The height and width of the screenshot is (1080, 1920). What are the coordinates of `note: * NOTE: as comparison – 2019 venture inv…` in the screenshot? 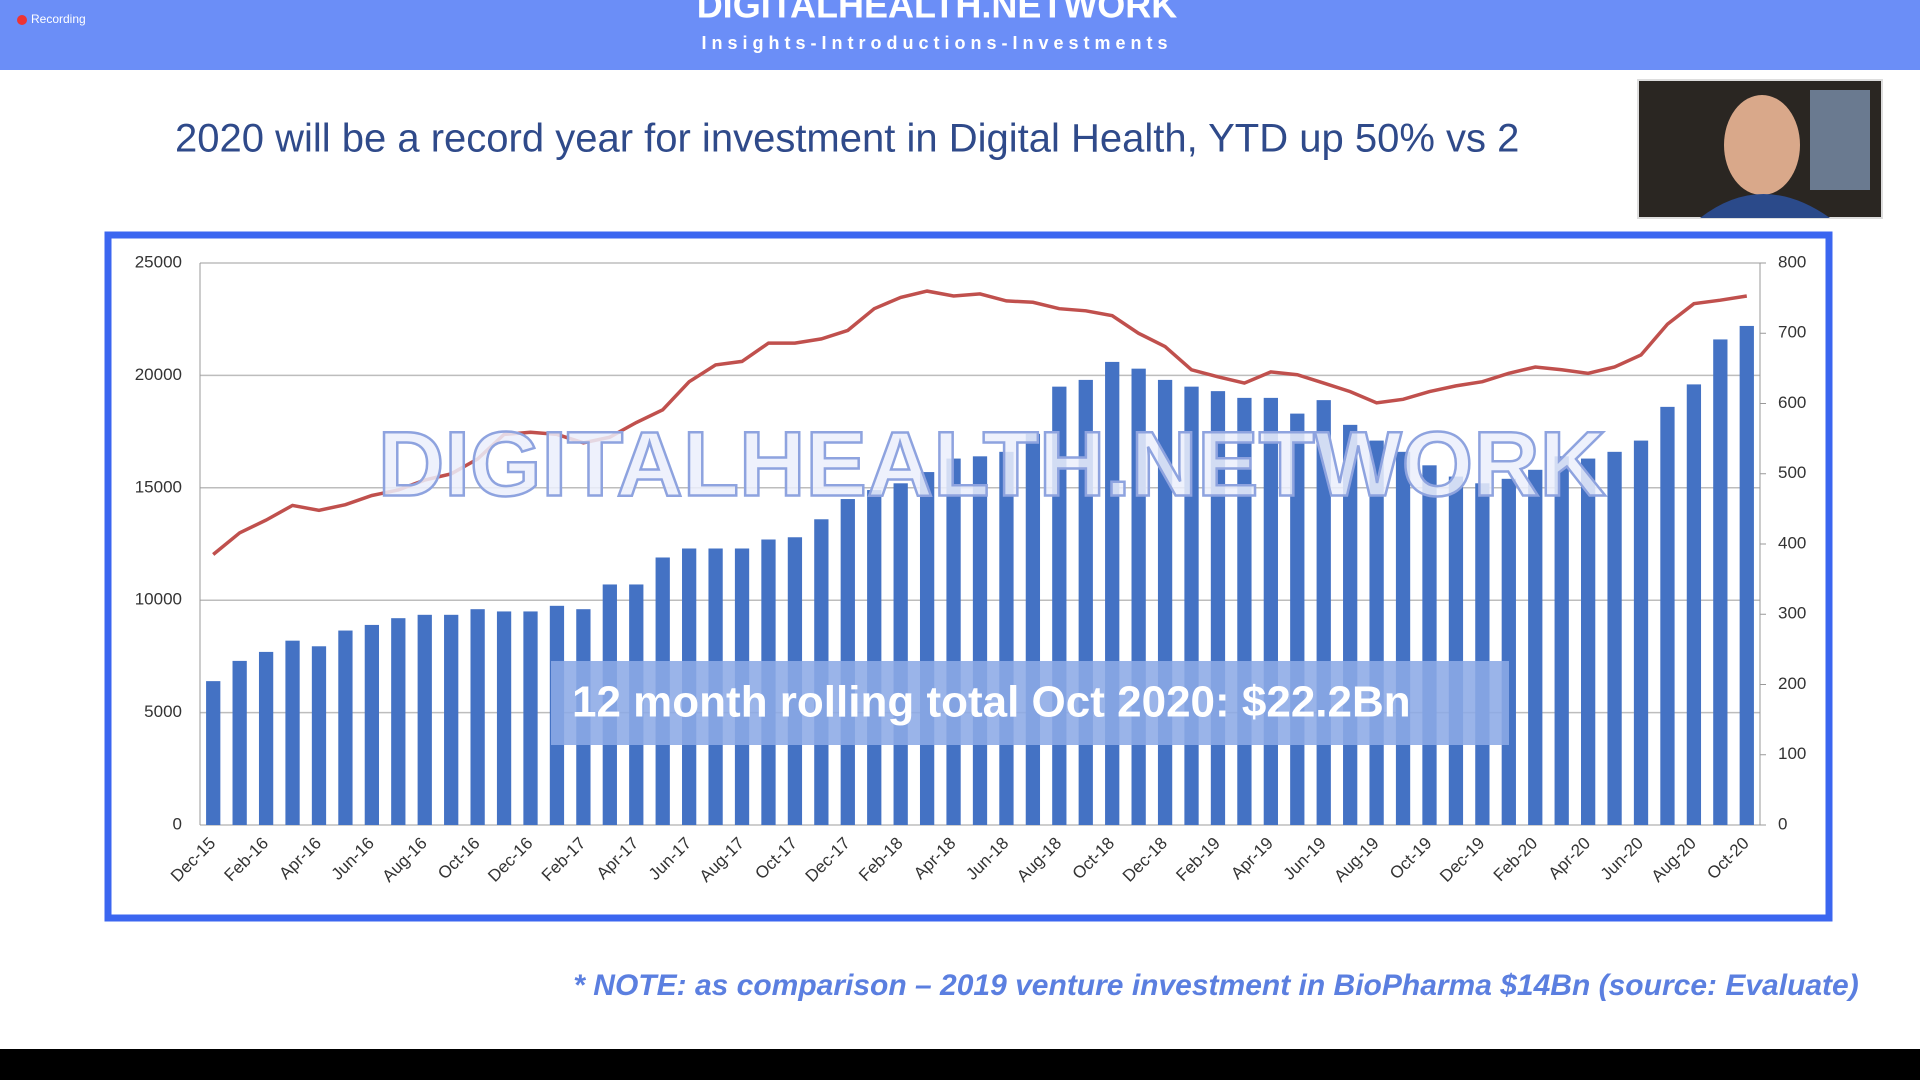 It's located at (1215, 985).